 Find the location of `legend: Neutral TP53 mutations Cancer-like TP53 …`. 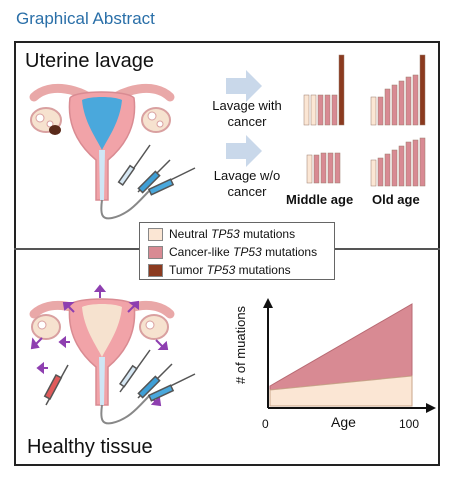

legend: Neutral TP53 mutations Cancer-like TP53 … is located at coordinates (237, 251).